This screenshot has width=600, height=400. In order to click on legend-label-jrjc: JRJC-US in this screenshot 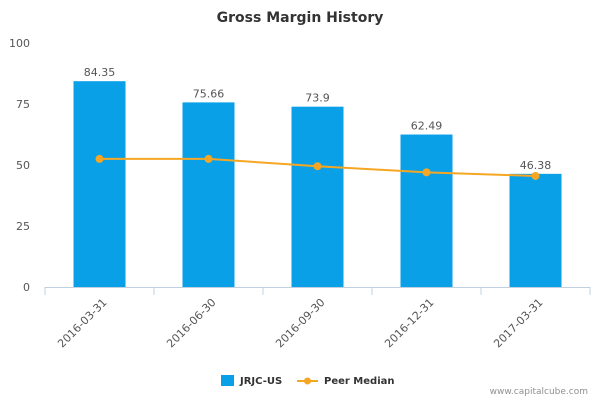, I will do `click(260, 381)`.